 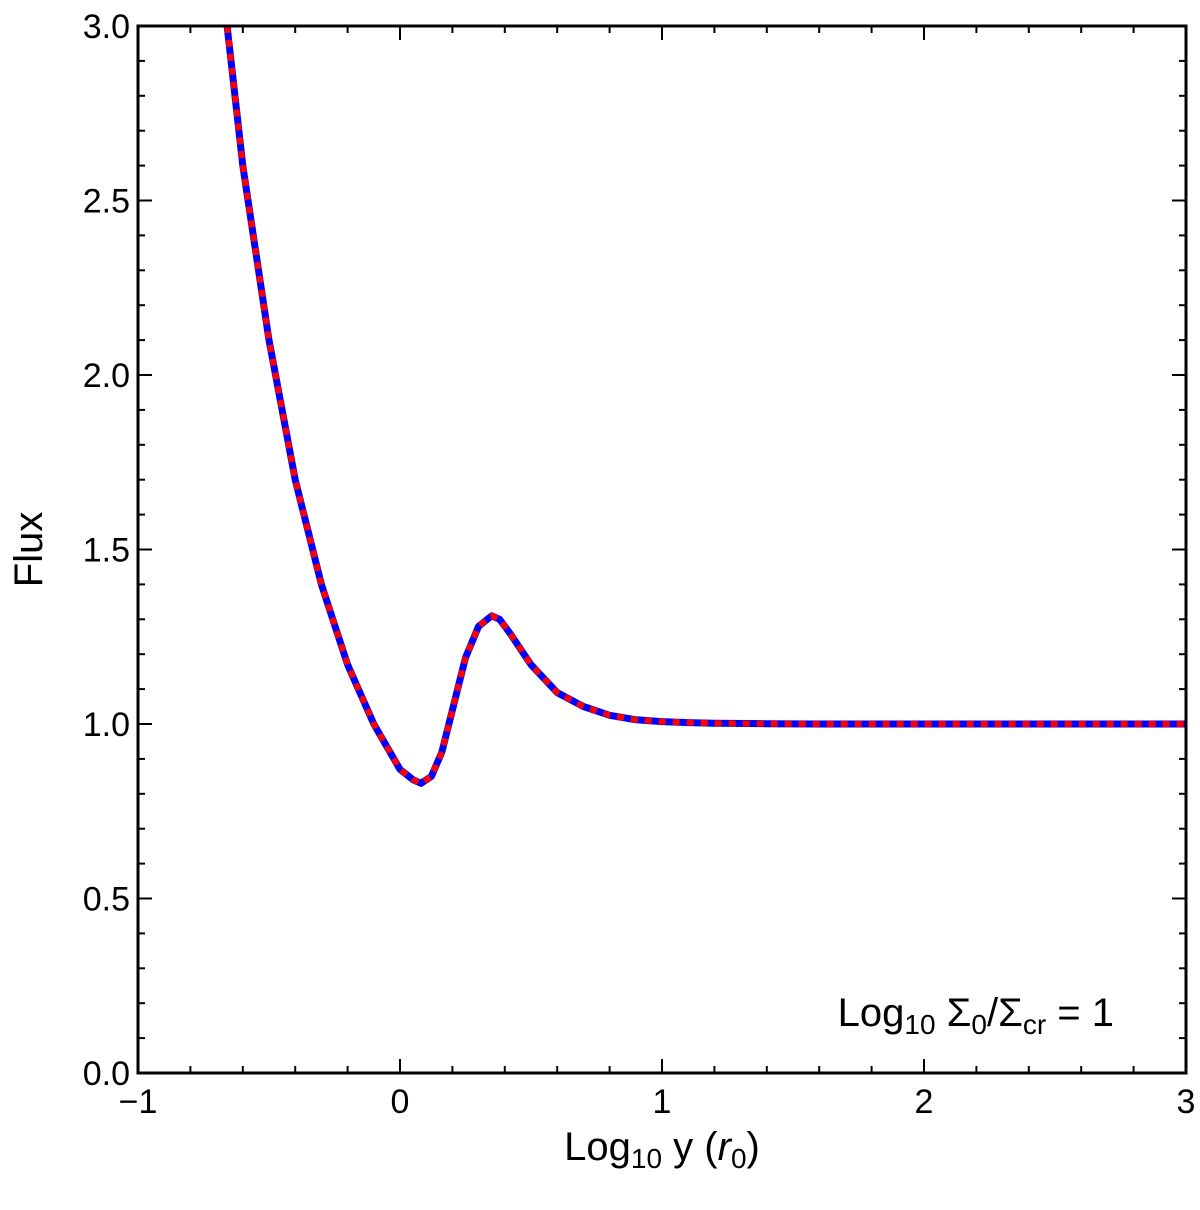 I want to click on x-tick-label: −1, so click(x=138, y=1102).